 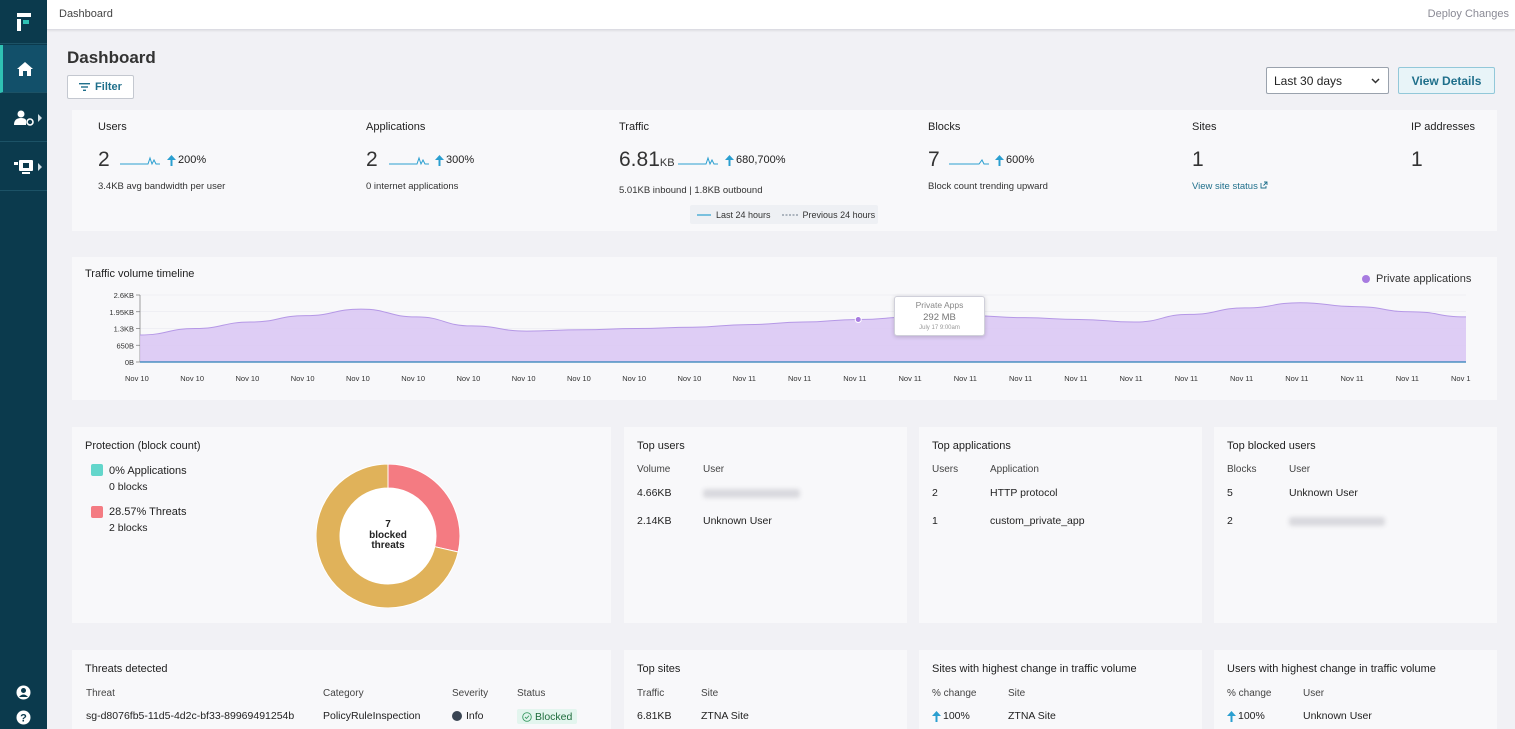 What do you see at coordinates (190, 716) in the screenshot?
I see `threat-id: sg-d8076fb5-11d5-4d2c-bf33-89969491254b` at bounding box center [190, 716].